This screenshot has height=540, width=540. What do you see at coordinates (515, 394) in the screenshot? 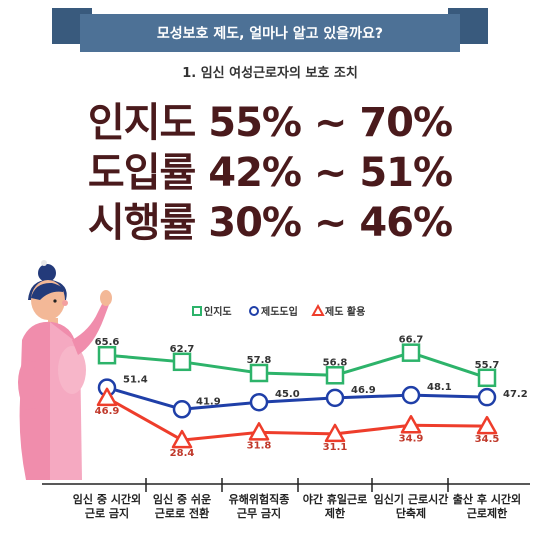
I see `data-label: 47.2` at bounding box center [515, 394].